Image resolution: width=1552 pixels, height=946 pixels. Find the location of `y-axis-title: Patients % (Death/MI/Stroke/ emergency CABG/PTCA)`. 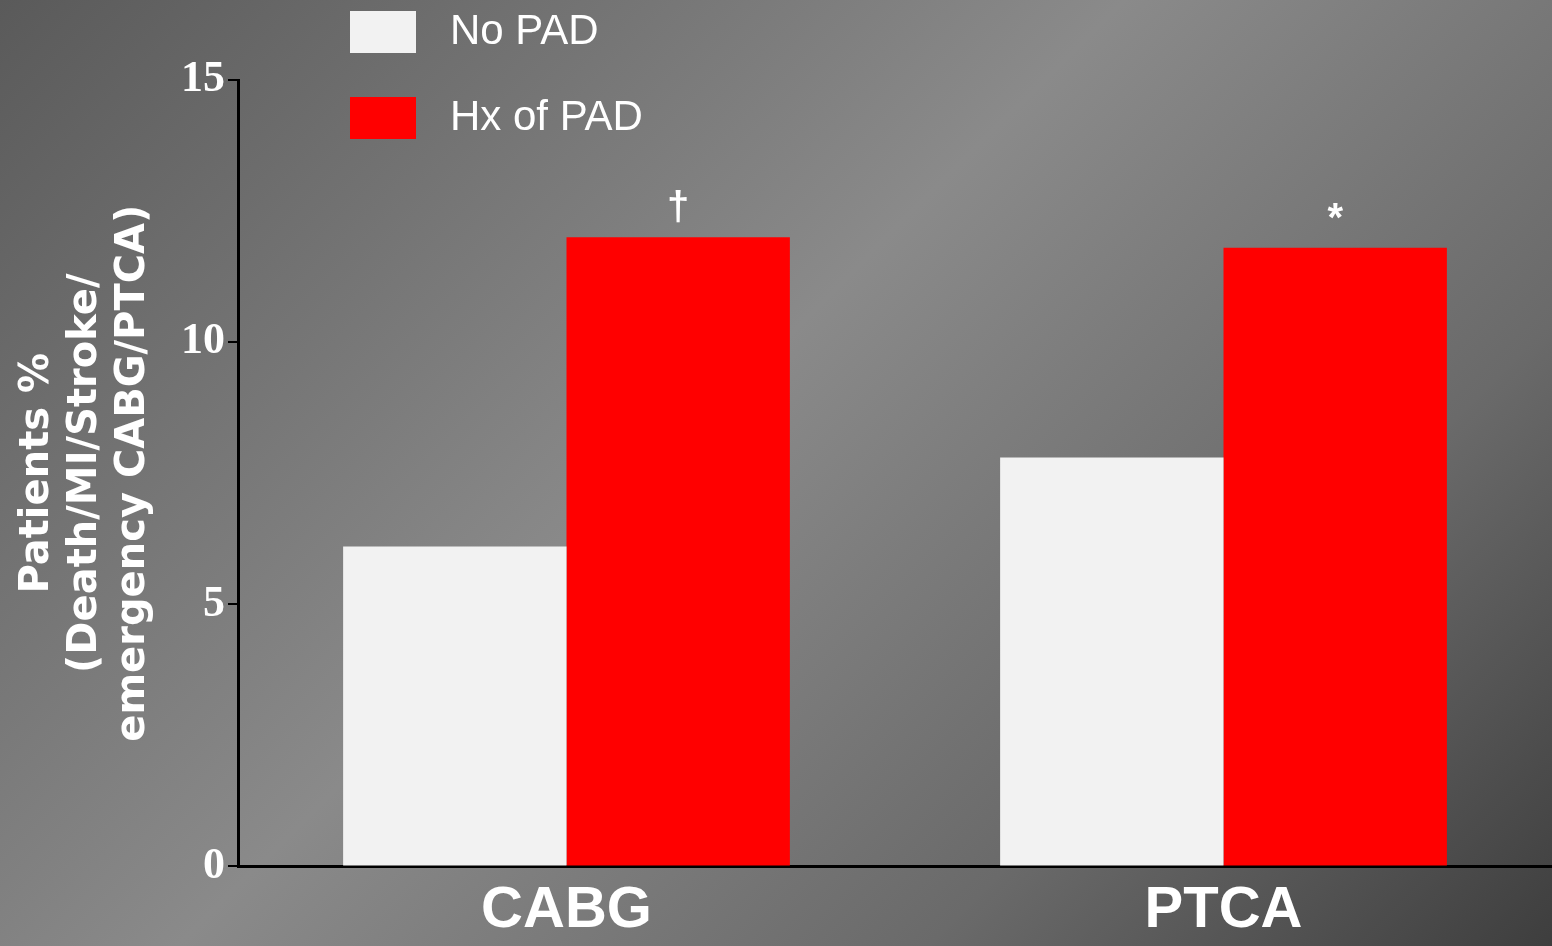

y-axis-title: Patients % (Death/MI/Stroke/ emergency CABG/PTCA) is located at coordinates (82, 473).